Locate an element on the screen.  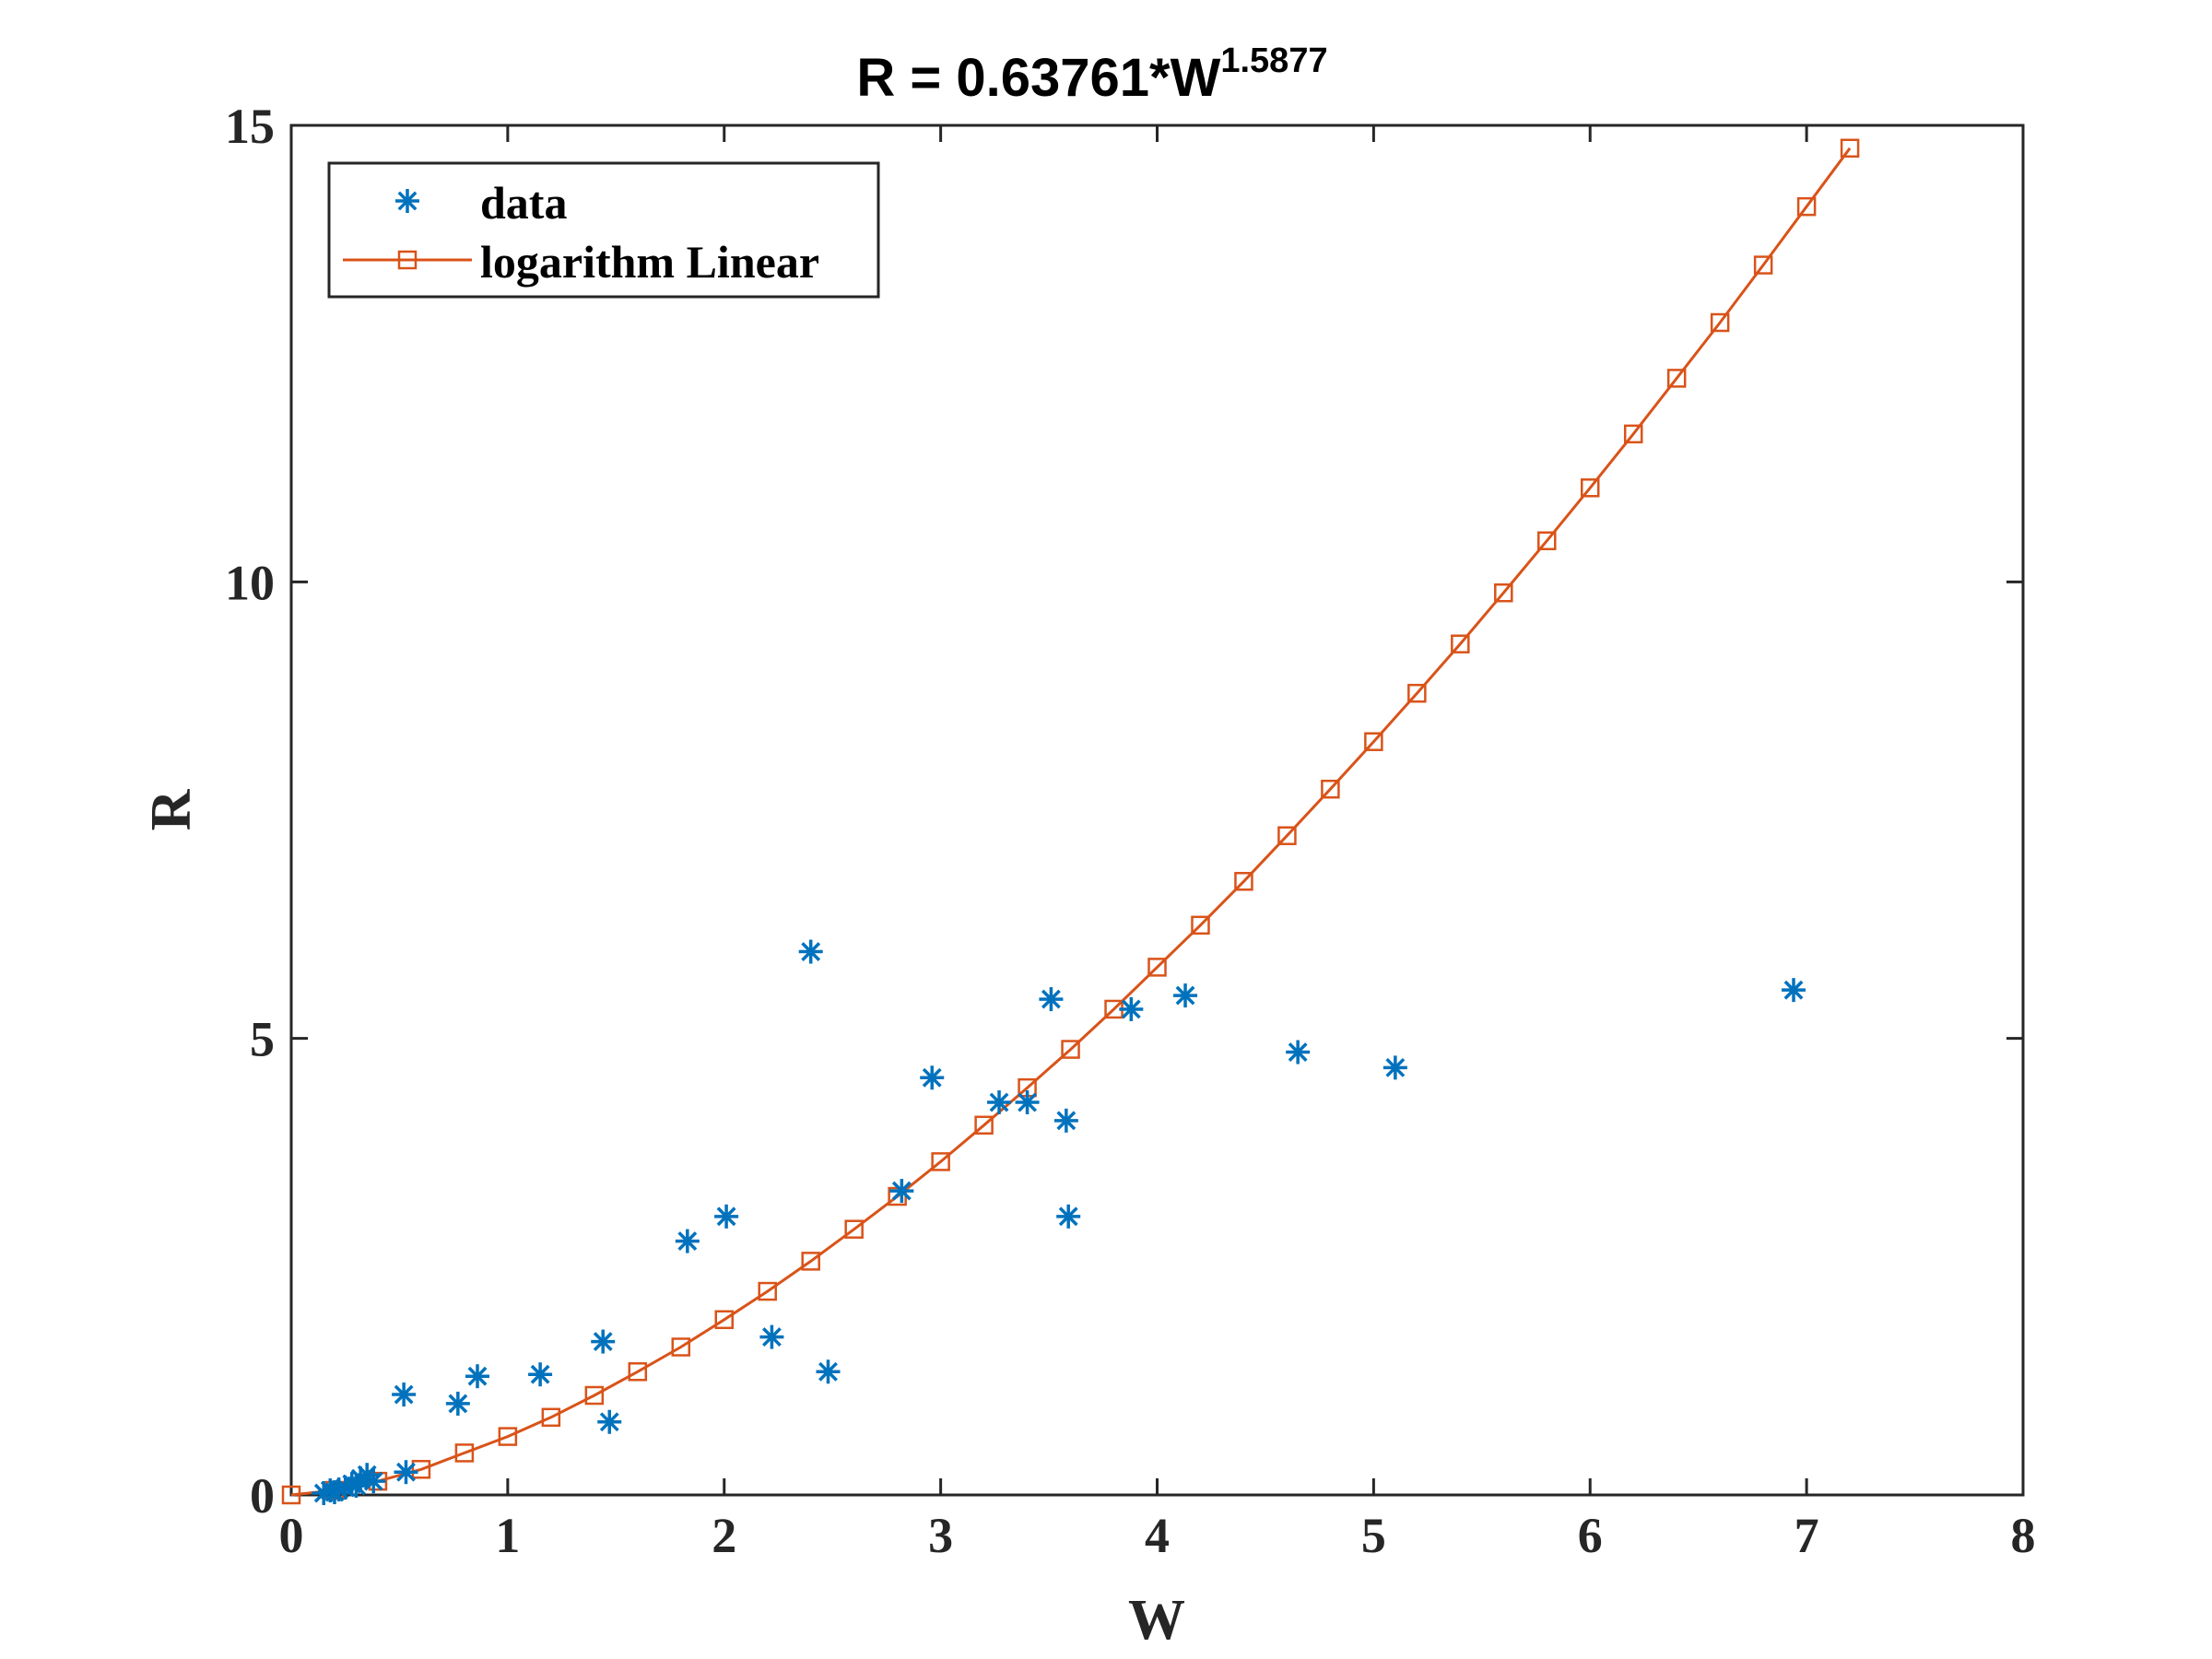
legend-data-marker is located at coordinates (407, 201).